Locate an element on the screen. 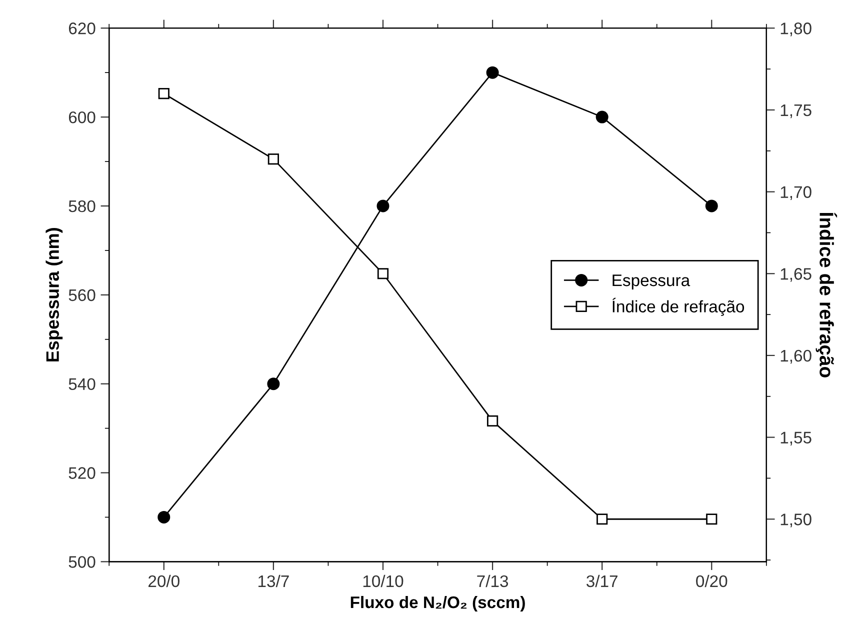 Image resolution: width=866 pixels, height=639 pixels. y-tick-label: 580 is located at coordinates (82, 206).